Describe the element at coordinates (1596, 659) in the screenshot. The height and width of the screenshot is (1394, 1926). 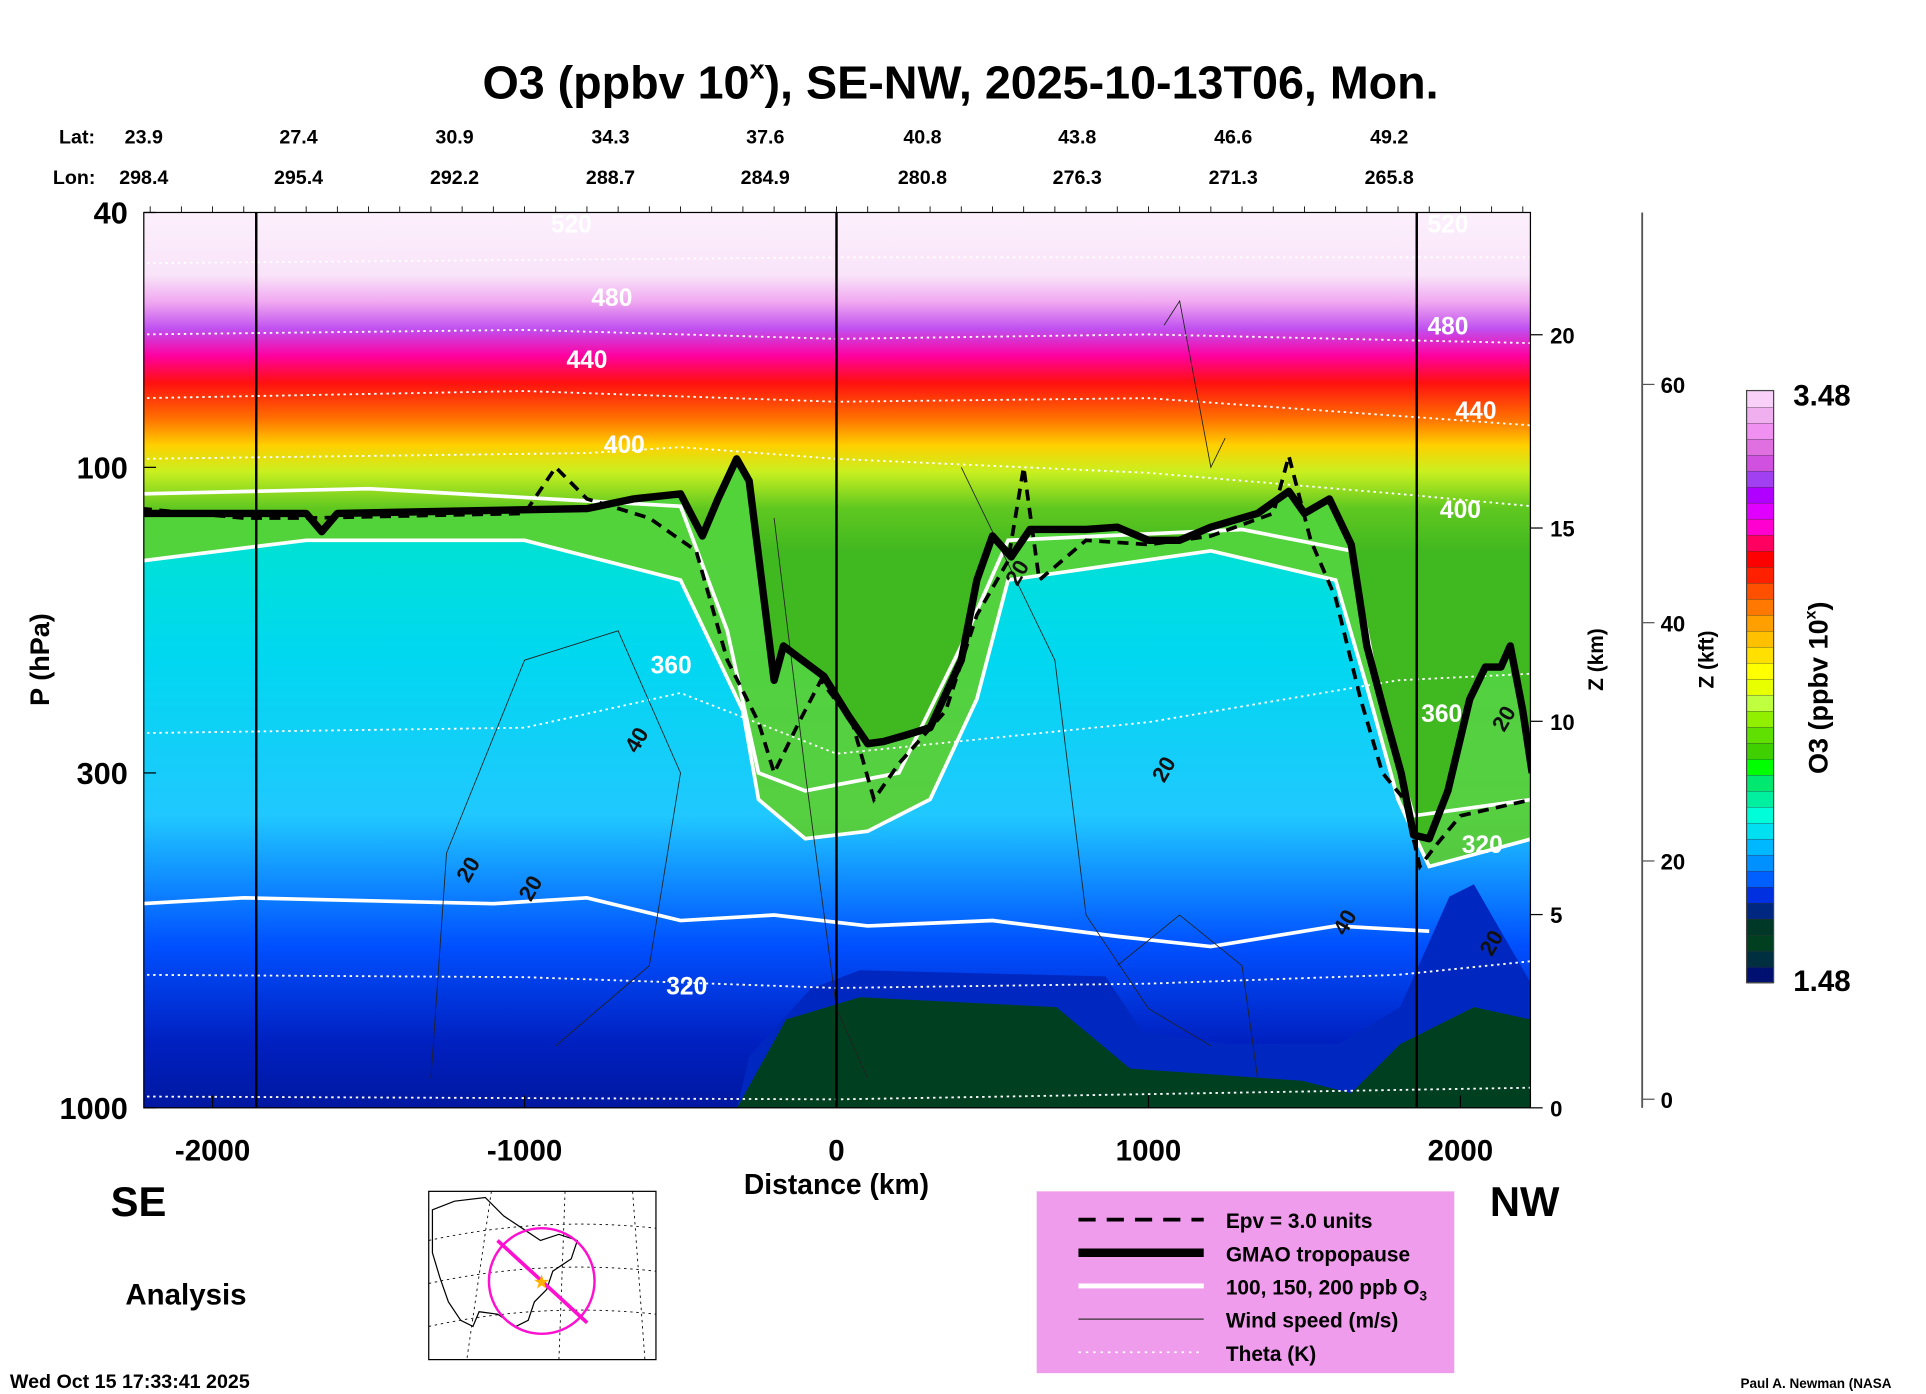
I see `z-km-axis-label: Z (km)` at that location.